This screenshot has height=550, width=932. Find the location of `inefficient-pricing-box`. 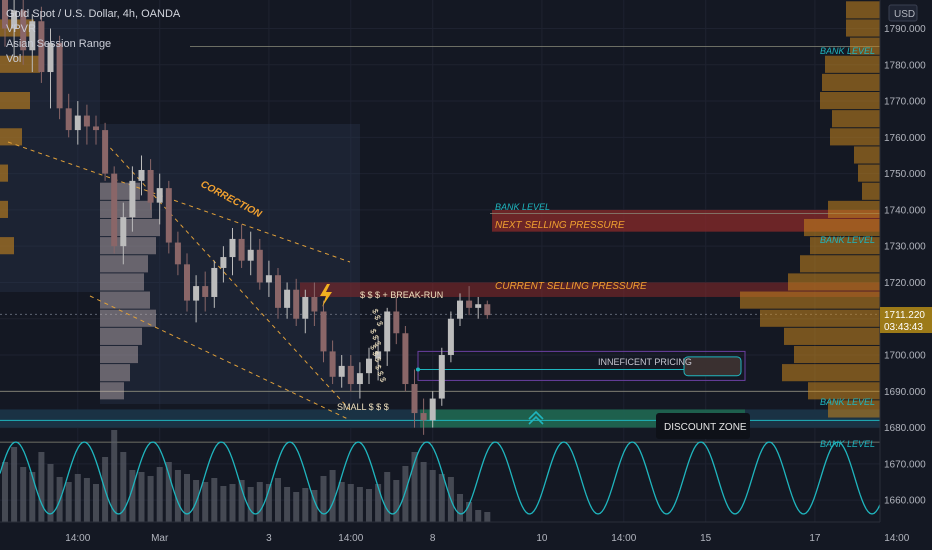

inefficient-pricing-box is located at coordinates (581, 365).